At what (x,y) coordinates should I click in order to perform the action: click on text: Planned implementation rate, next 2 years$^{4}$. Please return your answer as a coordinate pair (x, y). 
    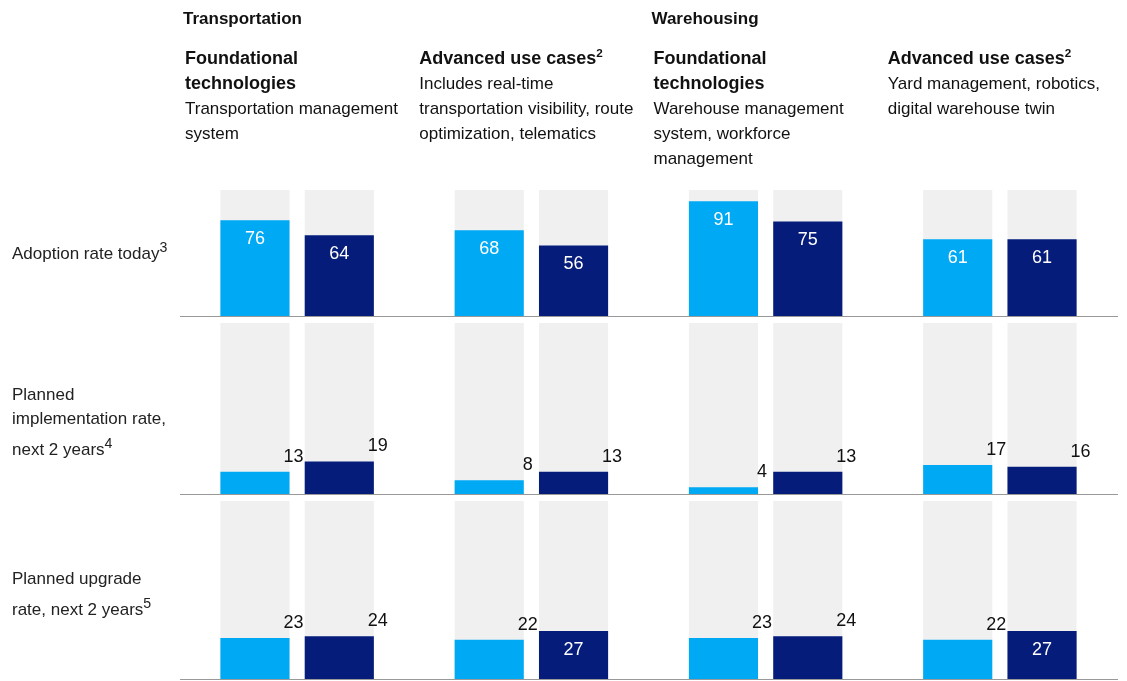
    Looking at the image, I should click on (90, 422).